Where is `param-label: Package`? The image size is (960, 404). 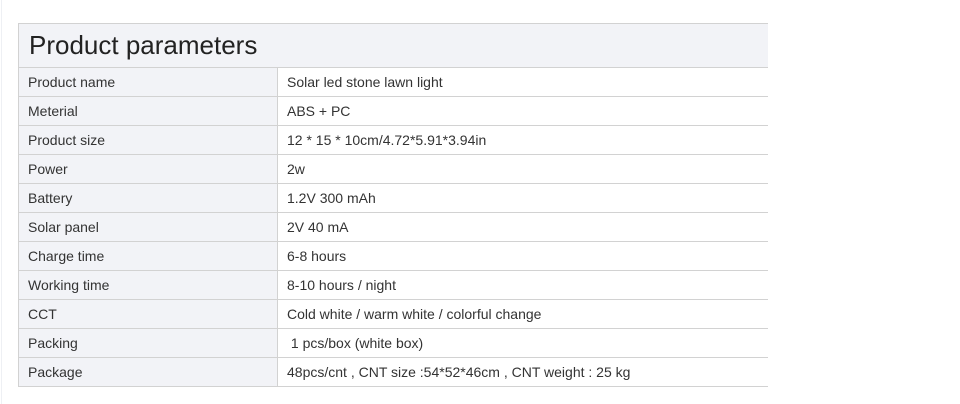
param-label: Package is located at coordinates (148, 372).